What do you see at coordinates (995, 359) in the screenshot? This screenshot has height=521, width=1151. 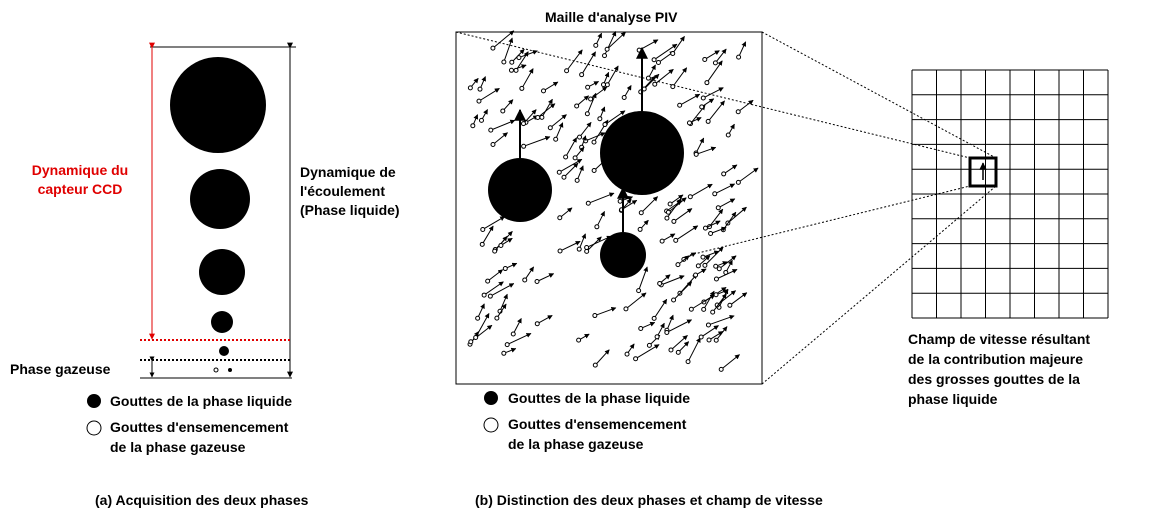 I see `grid-caption: de la contribution majeure` at bounding box center [995, 359].